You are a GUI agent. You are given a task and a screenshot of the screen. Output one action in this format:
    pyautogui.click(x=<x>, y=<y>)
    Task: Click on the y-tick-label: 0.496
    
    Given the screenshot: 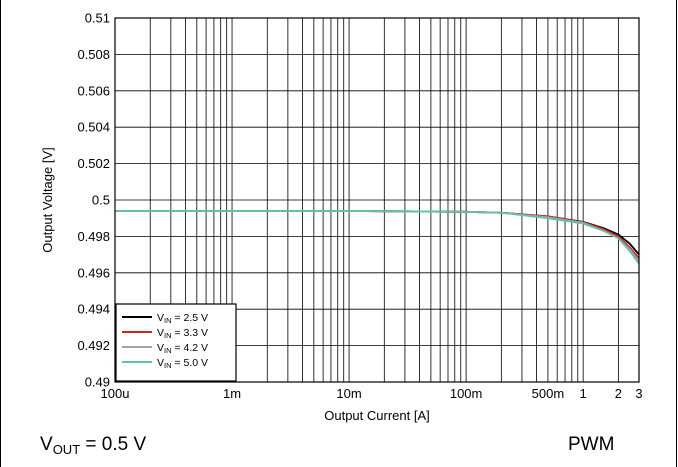 What is the action you would take?
    pyautogui.click(x=93, y=272)
    